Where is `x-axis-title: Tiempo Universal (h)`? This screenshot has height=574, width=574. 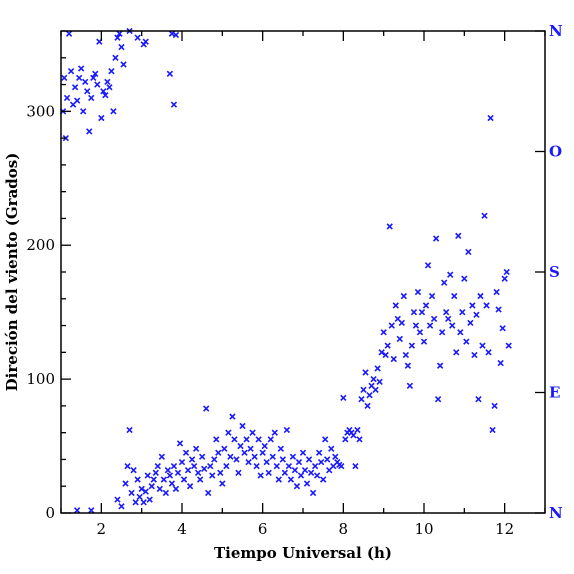
x-axis-title: Tiempo Universal (h) is located at coordinates (303, 553).